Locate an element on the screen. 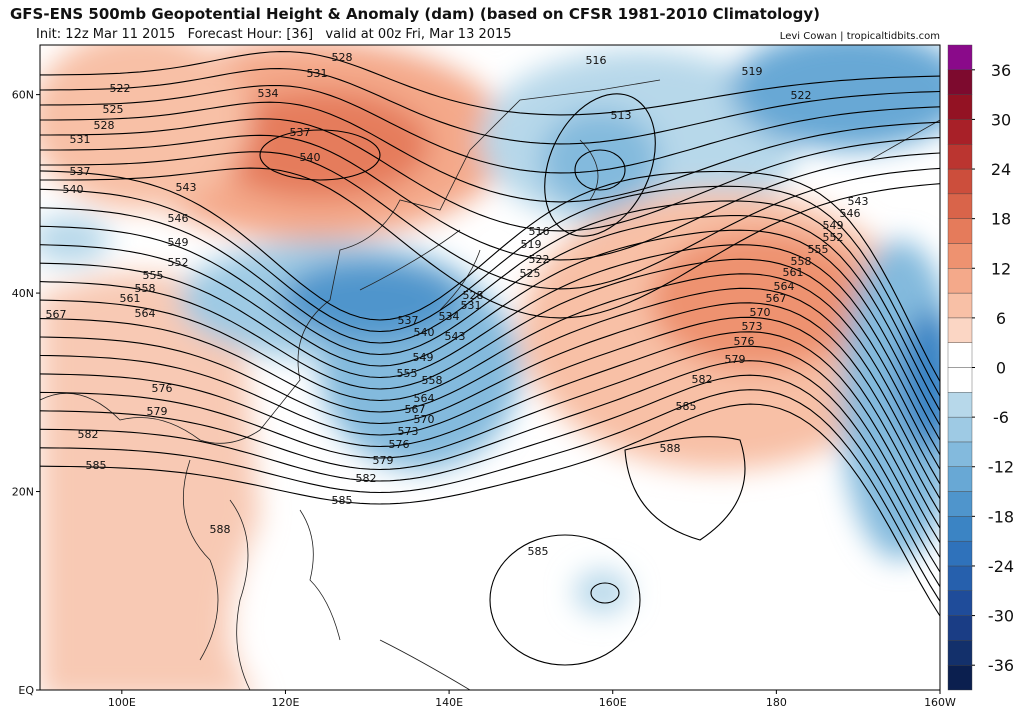 This screenshot has width=1024, height=715. contour-label: 573 is located at coordinates (408, 431).